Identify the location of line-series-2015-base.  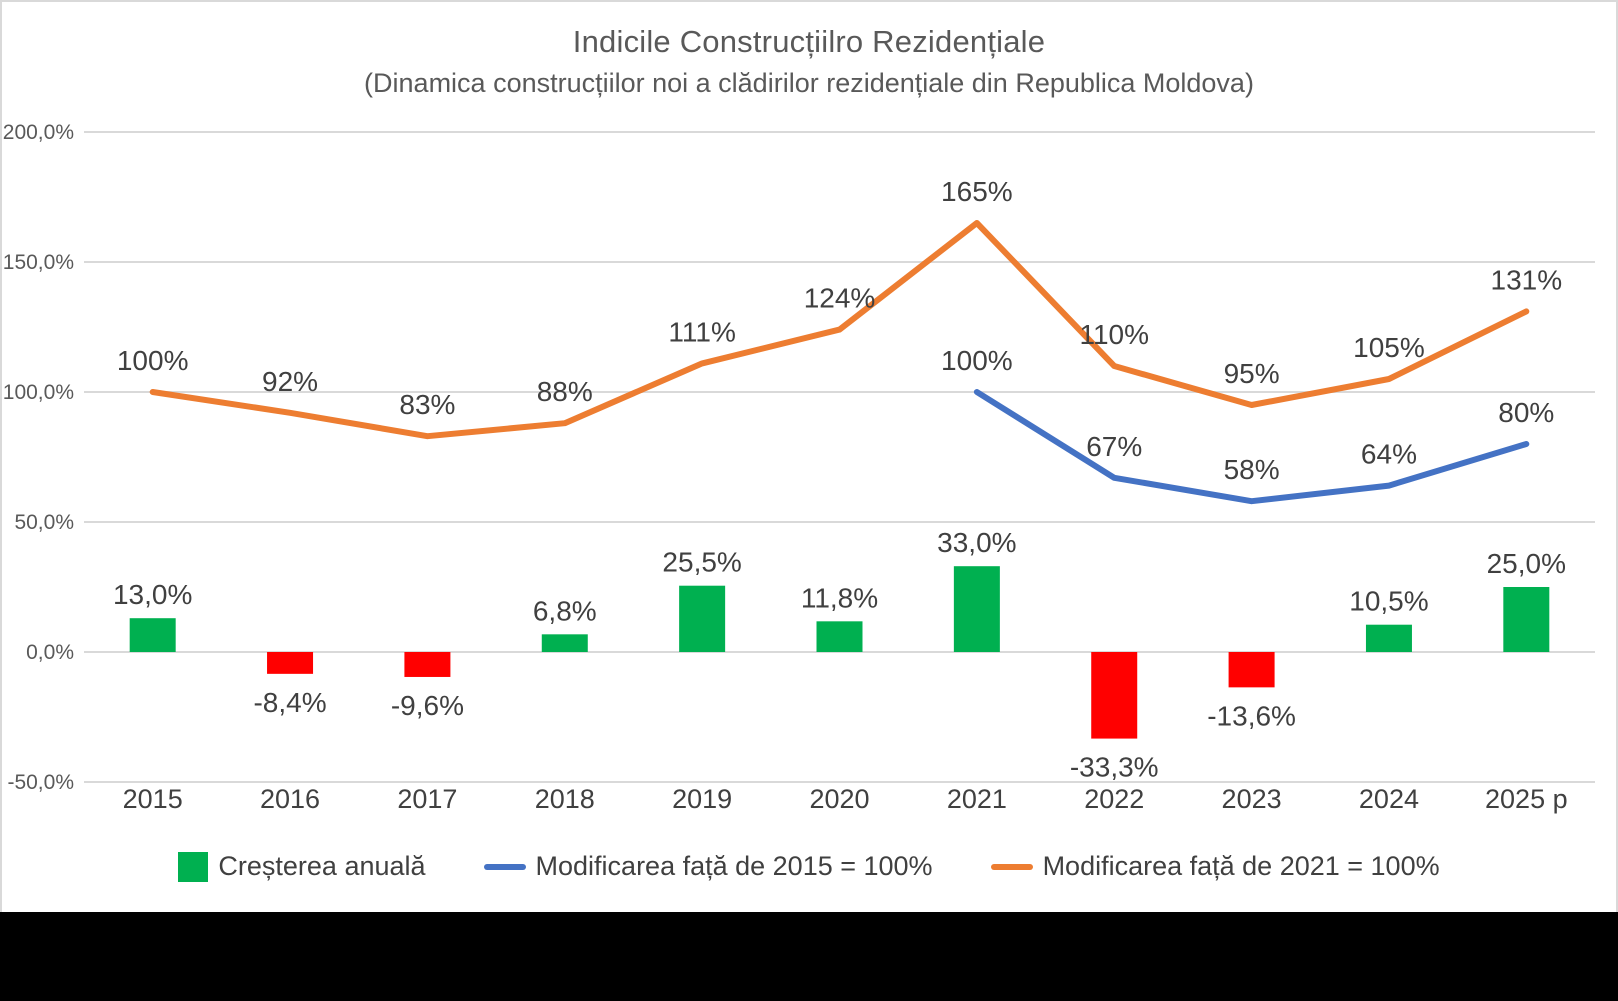
(1251, 447).